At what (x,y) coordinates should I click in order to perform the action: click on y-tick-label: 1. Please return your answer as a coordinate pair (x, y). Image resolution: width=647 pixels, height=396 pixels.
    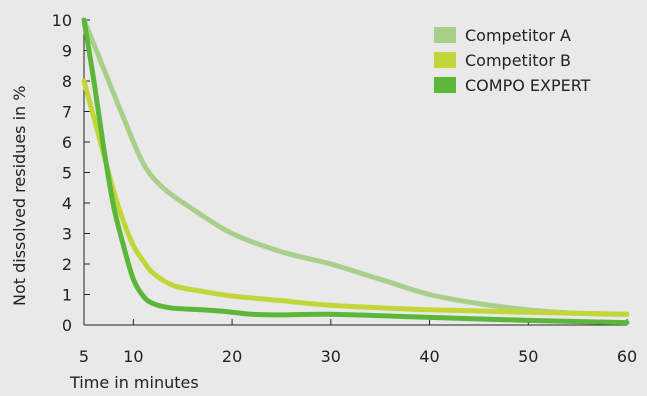
    Looking at the image, I should click on (67, 295).